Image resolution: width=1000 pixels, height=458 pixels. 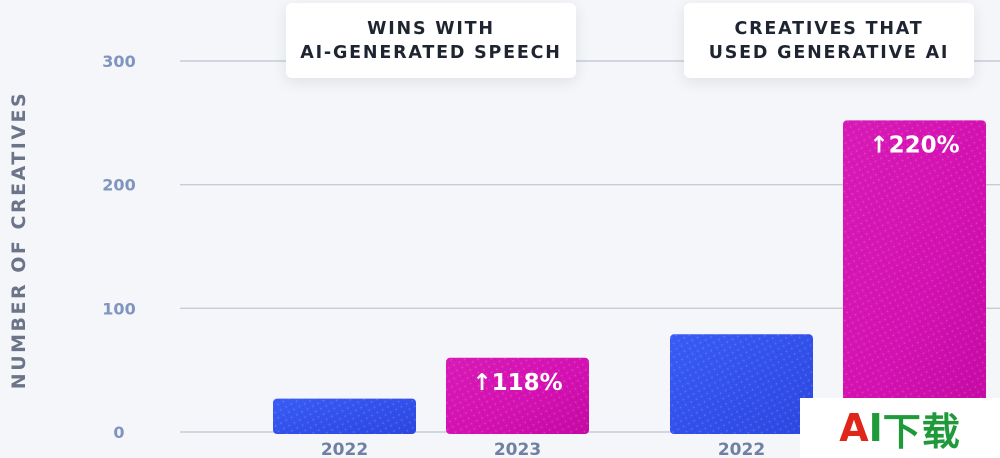 What do you see at coordinates (829, 40) in the screenshot?
I see `group-title-card-2: CREATIVES THAT USED GENERATIVE AI` at bounding box center [829, 40].